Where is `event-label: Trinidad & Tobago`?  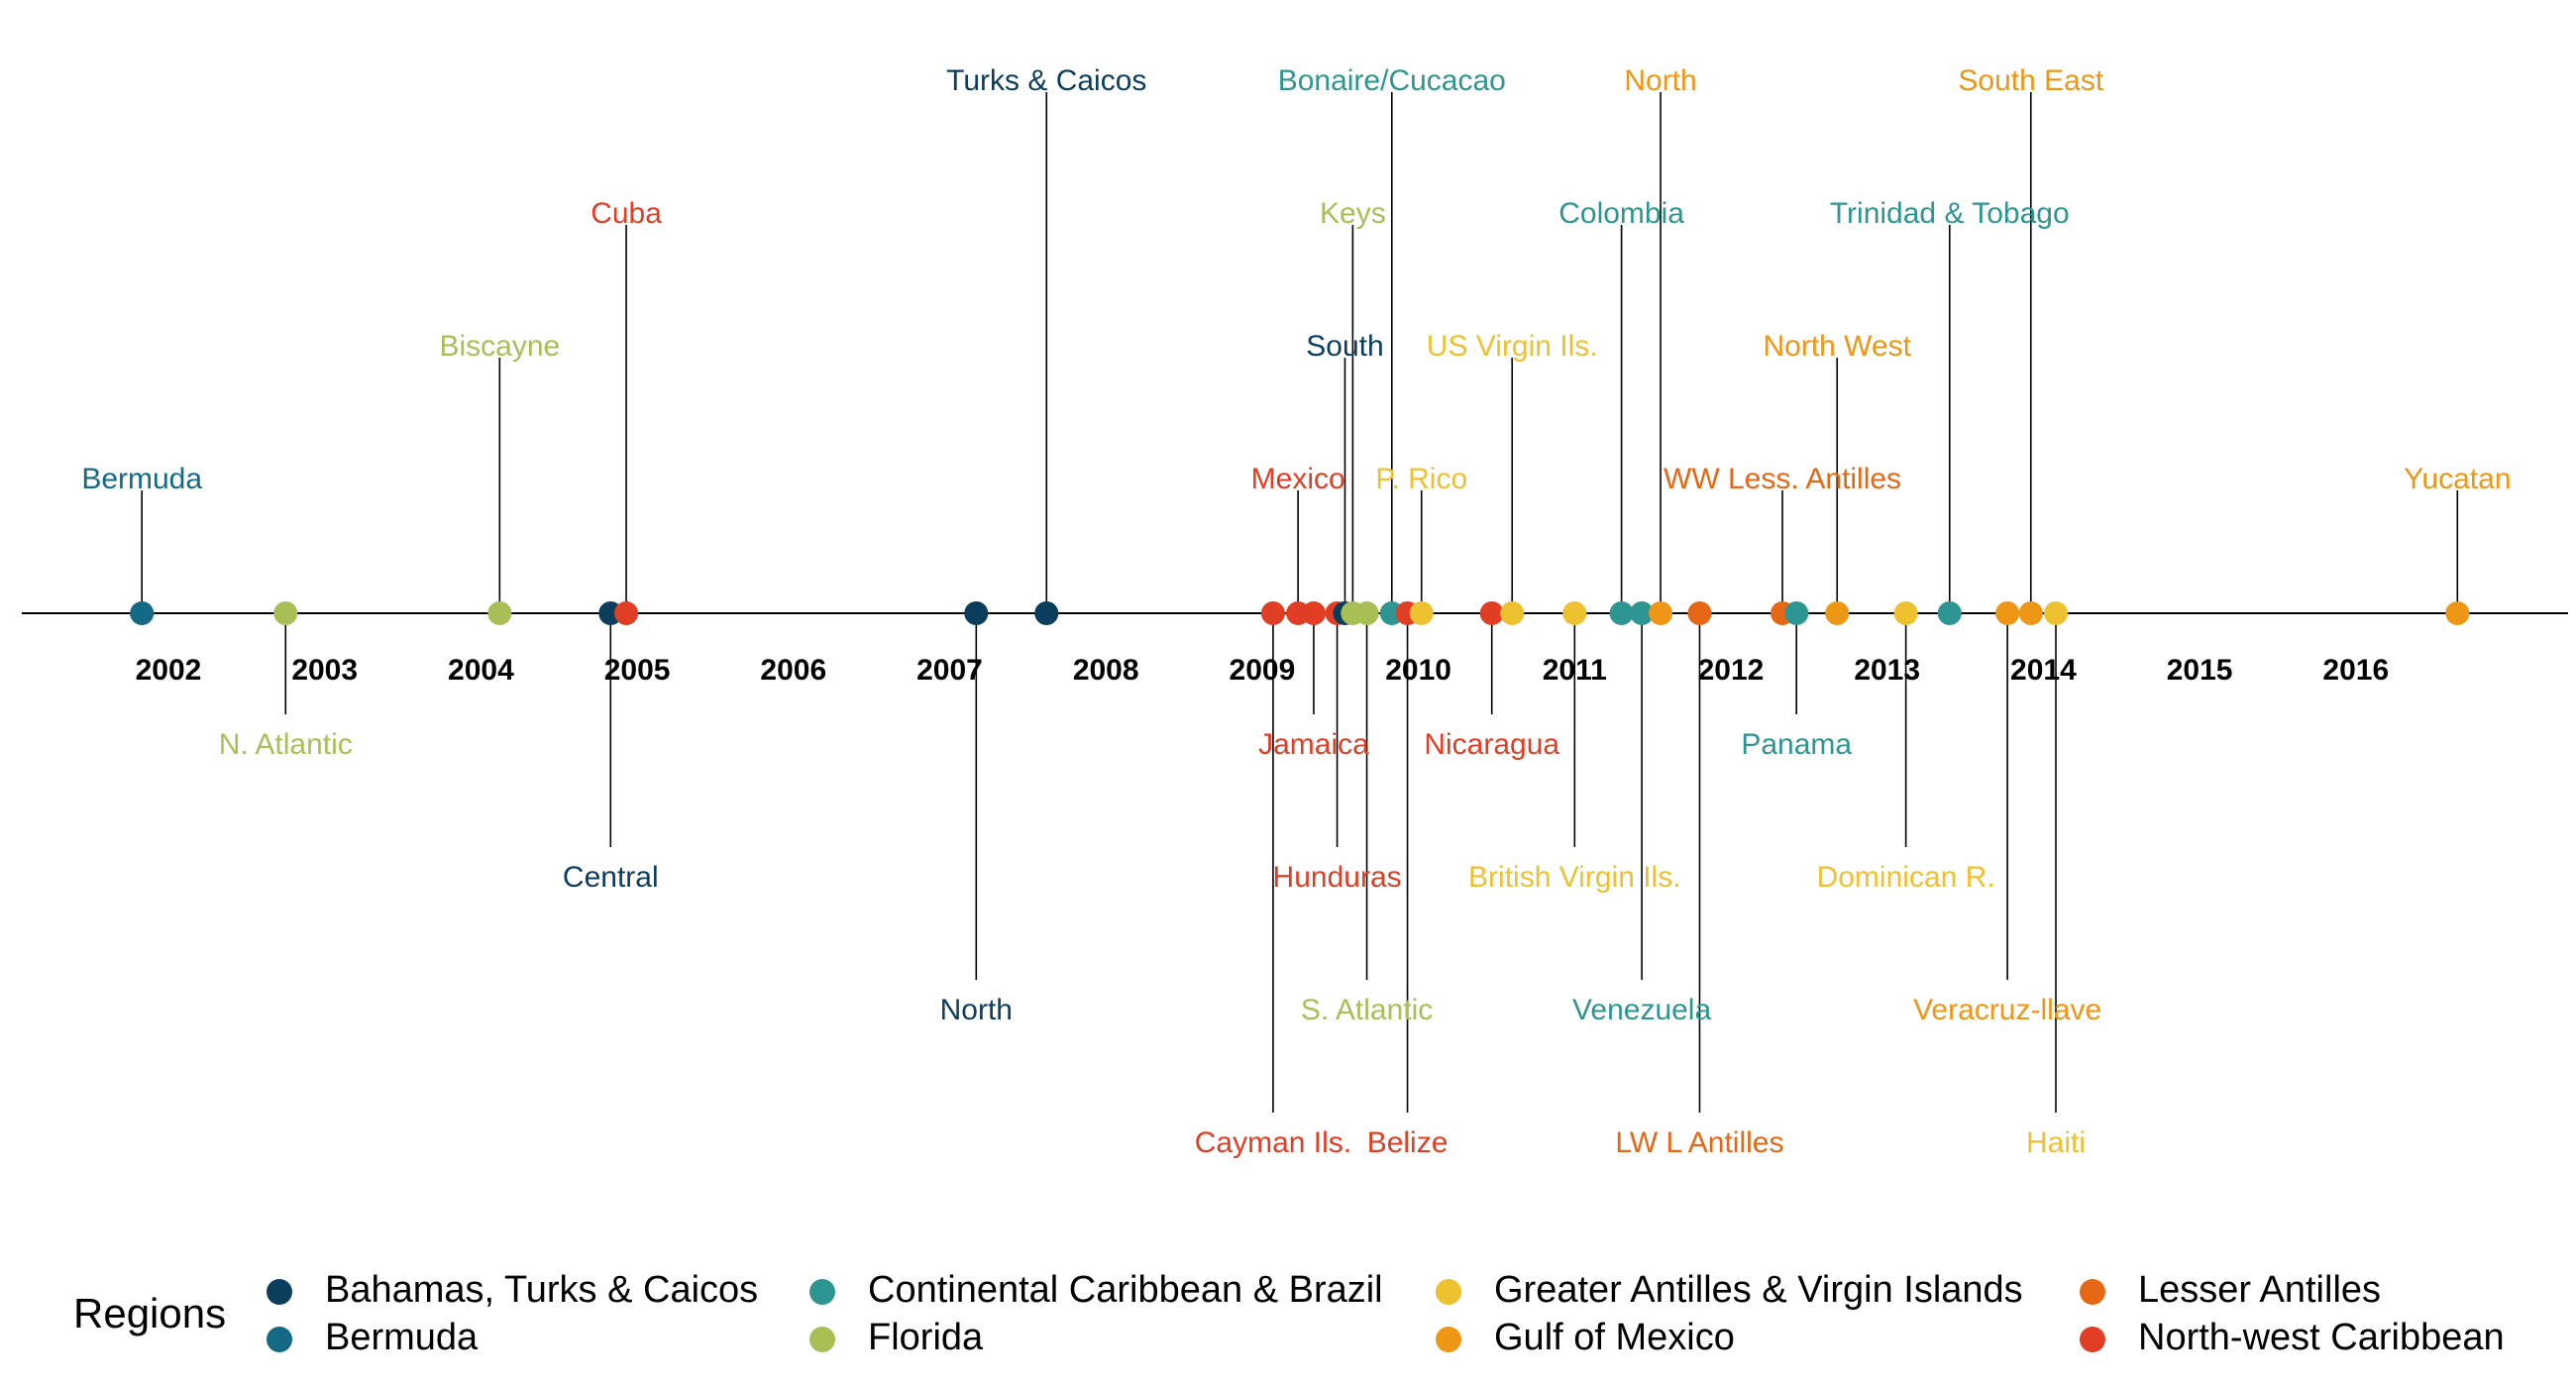 event-label: Trinidad & Tobago is located at coordinates (1950, 213).